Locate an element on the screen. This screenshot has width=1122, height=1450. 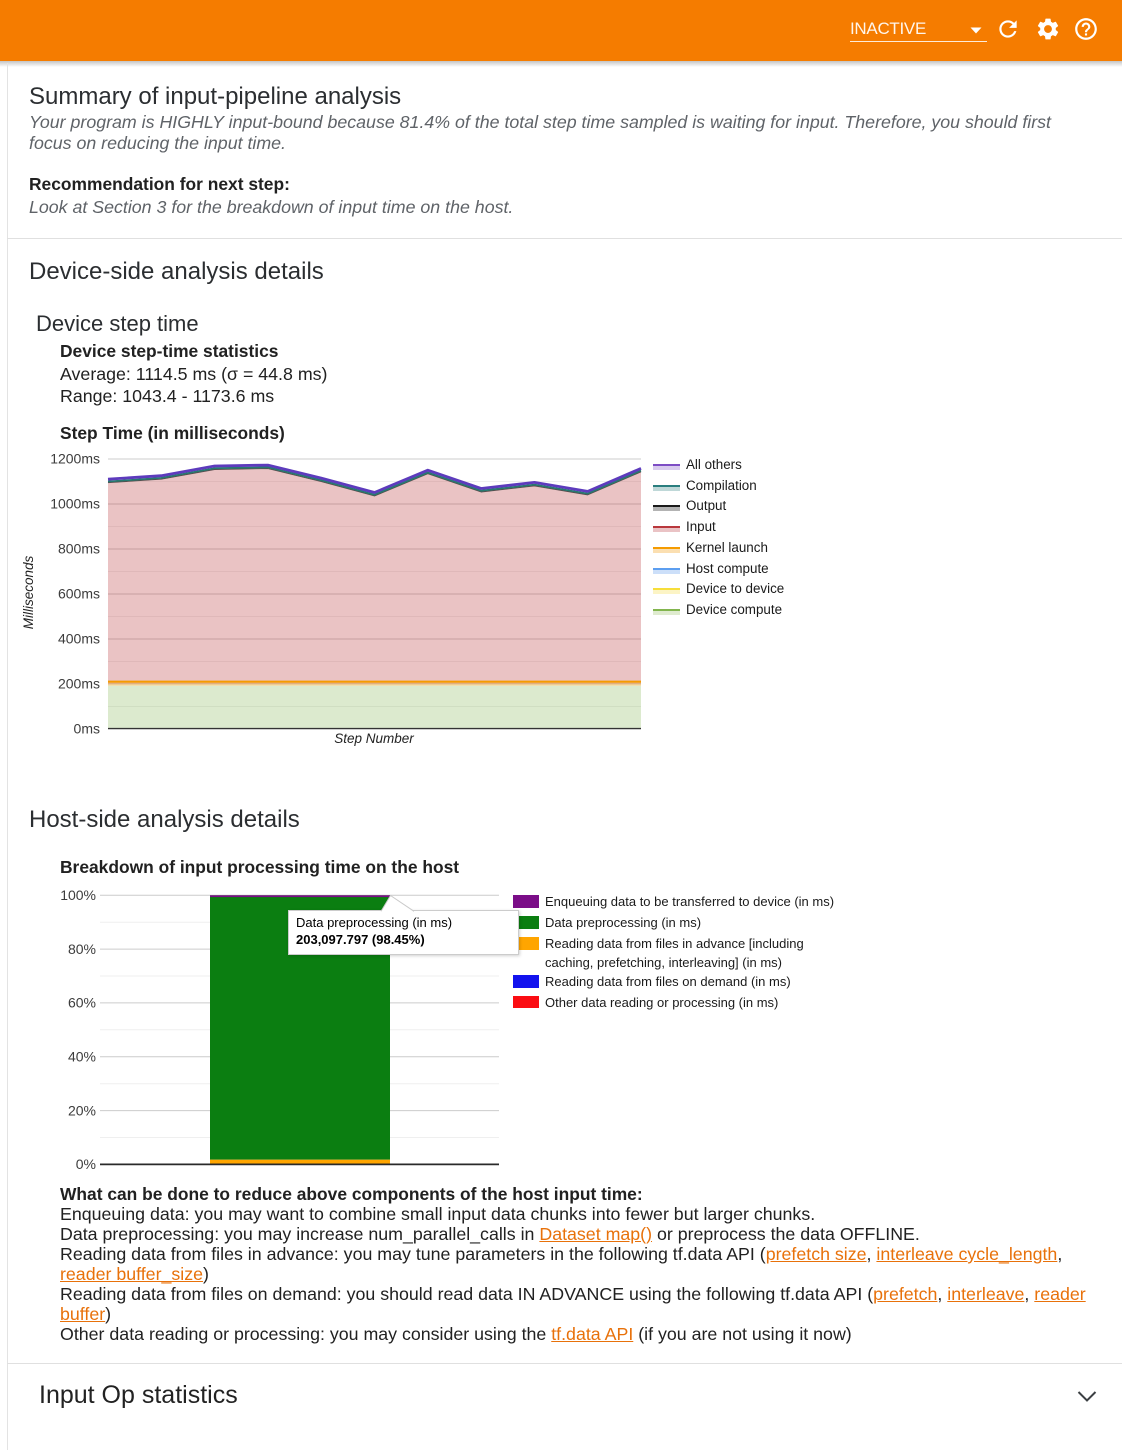
svg-text: 1000ms is located at coordinates (75, 504).